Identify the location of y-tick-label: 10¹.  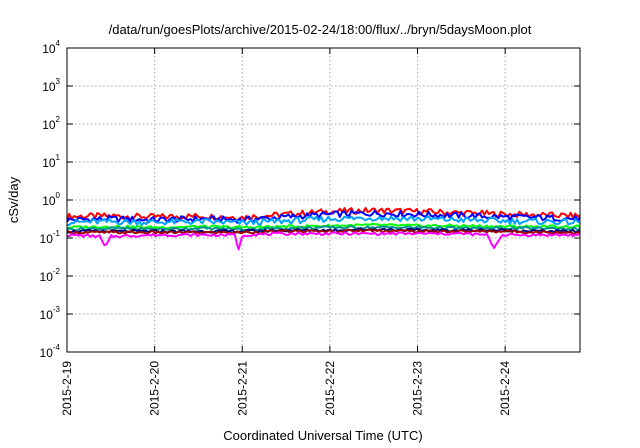
(51, 161).